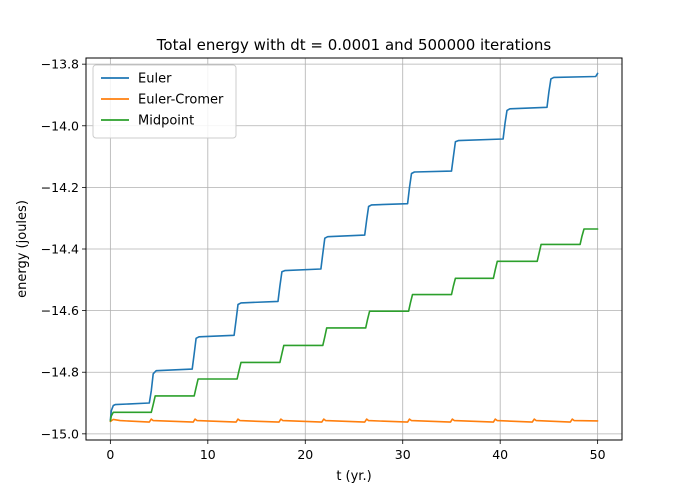  I want to click on series-line-euler-cromer, so click(354, 420).